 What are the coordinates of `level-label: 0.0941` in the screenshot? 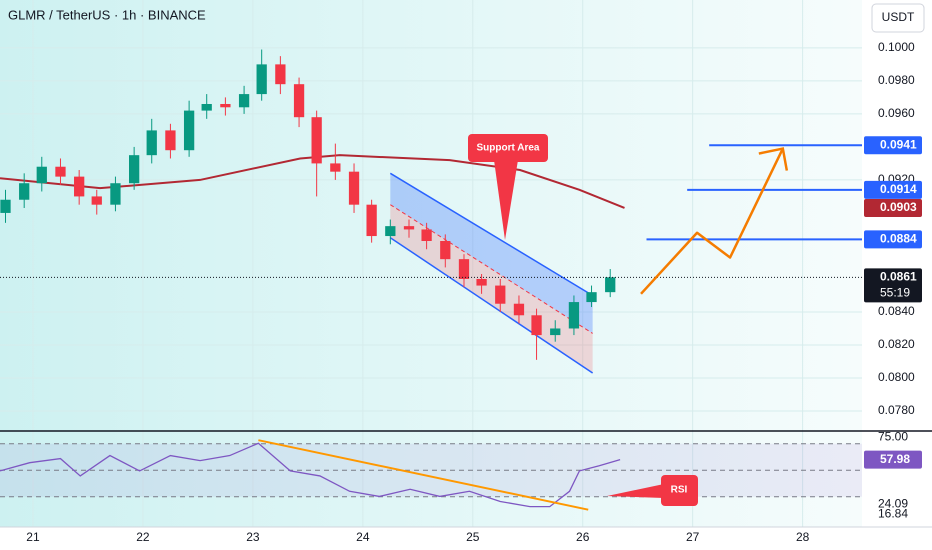 It's located at (898, 144).